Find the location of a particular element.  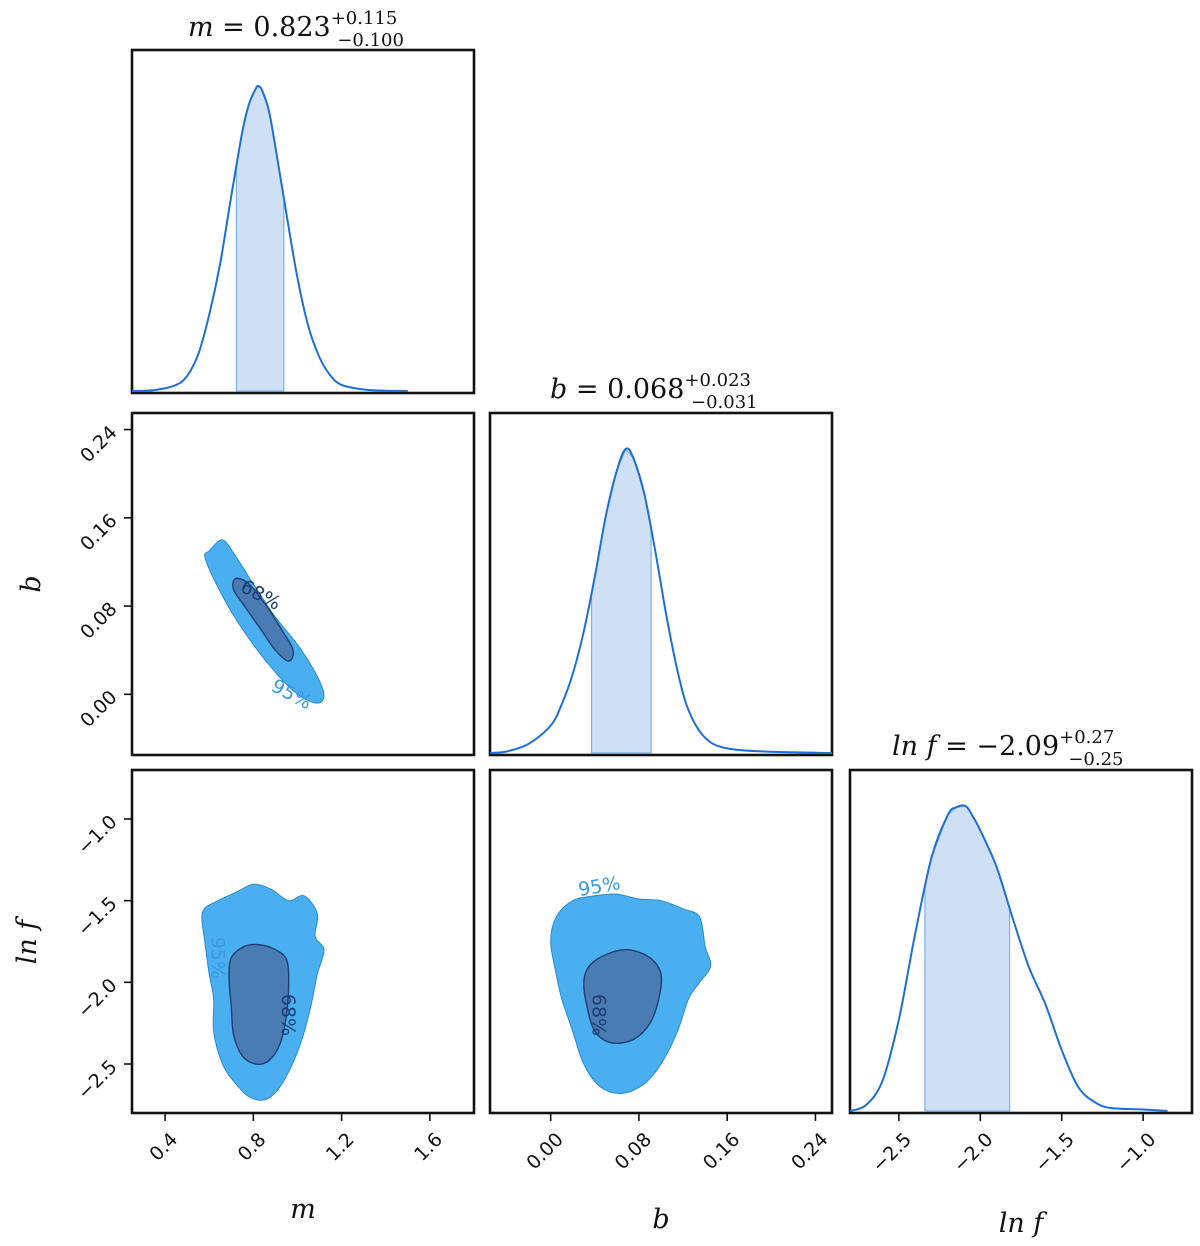

y-axis-label-lnf: ln f is located at coordinates (27, 940).